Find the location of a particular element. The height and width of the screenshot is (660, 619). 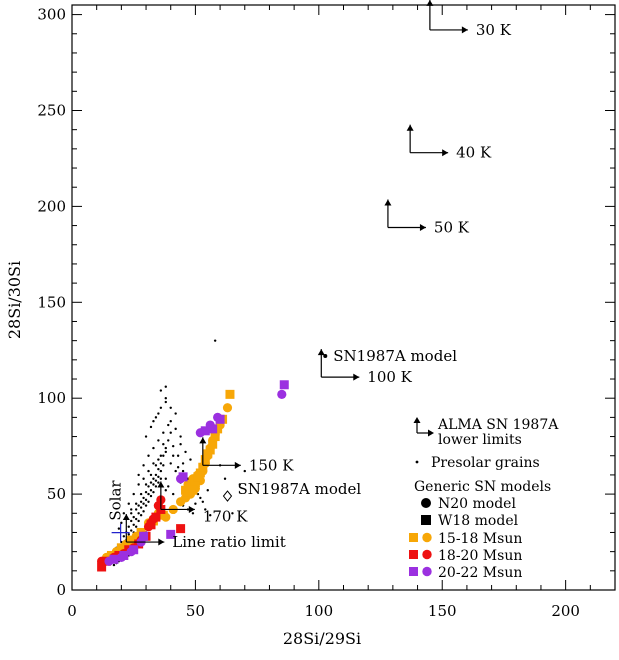

limit-label: 150 K is located at coordinates (271, 465).